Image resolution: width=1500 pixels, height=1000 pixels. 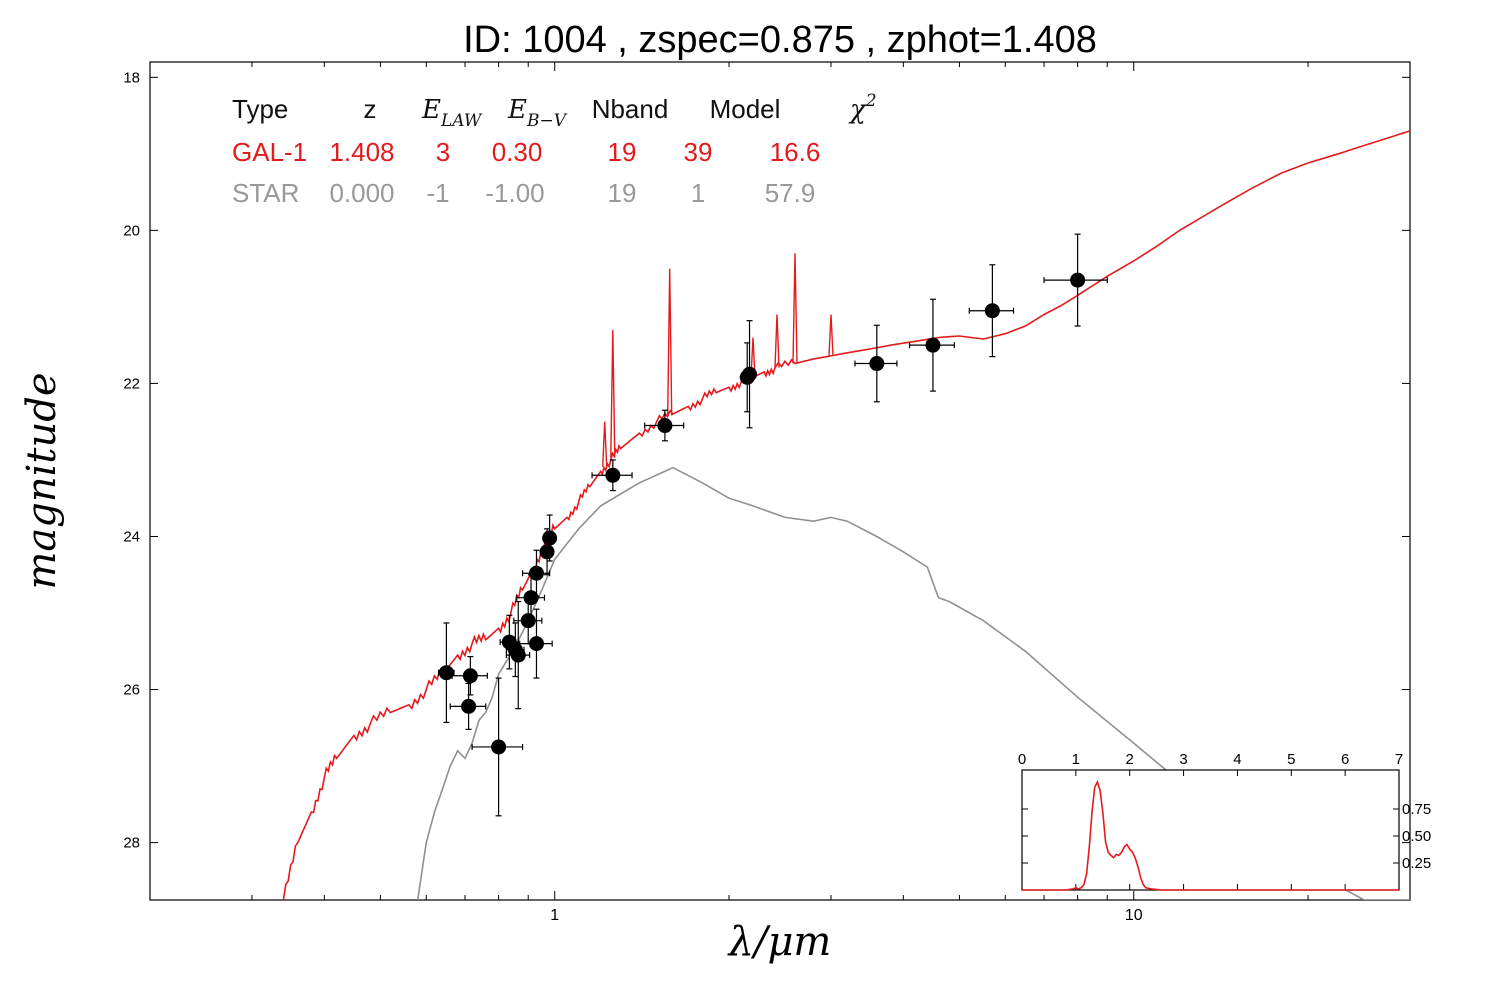 What do you see at coordinates (1345, 759) in the screenshot?
I see `inset-x-tick-label: 6` at bounding box center [1345, 759].